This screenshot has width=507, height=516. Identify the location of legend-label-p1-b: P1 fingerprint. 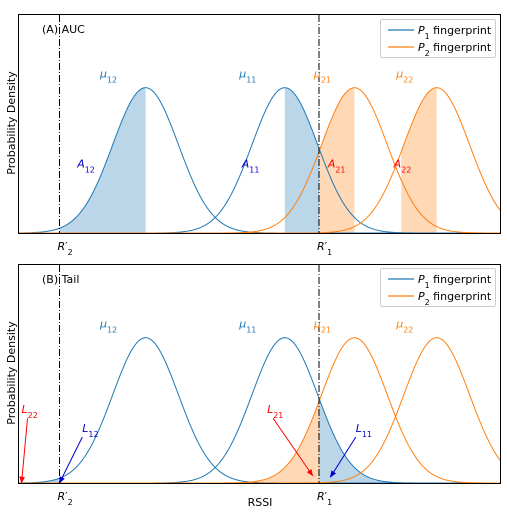
(455, 281).